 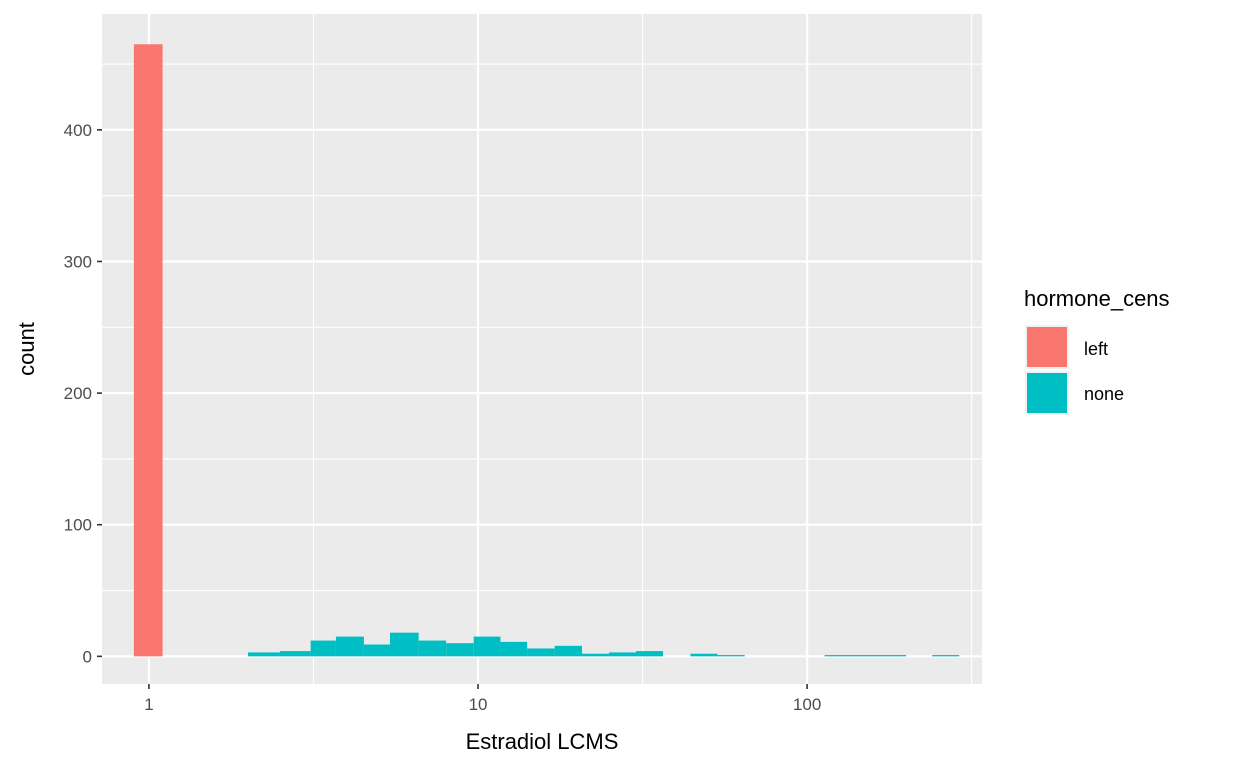 What do you see at coordinates (1047, 347) in the screenshot?
I see `legend-swatch-left` at bounding box center [1047, 347].